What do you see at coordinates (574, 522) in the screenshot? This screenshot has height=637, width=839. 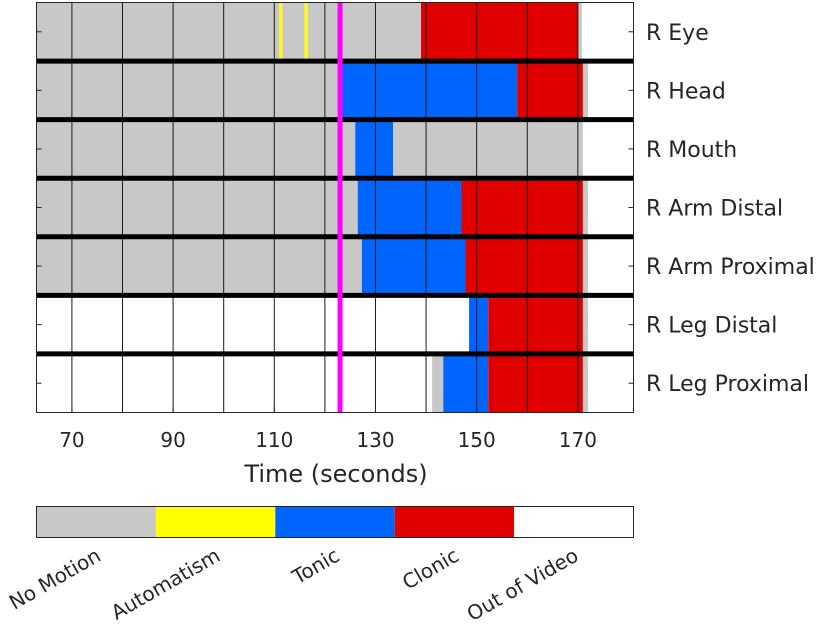 I see `legend-swatch-out-of-video` at bounding box center [574, 522].